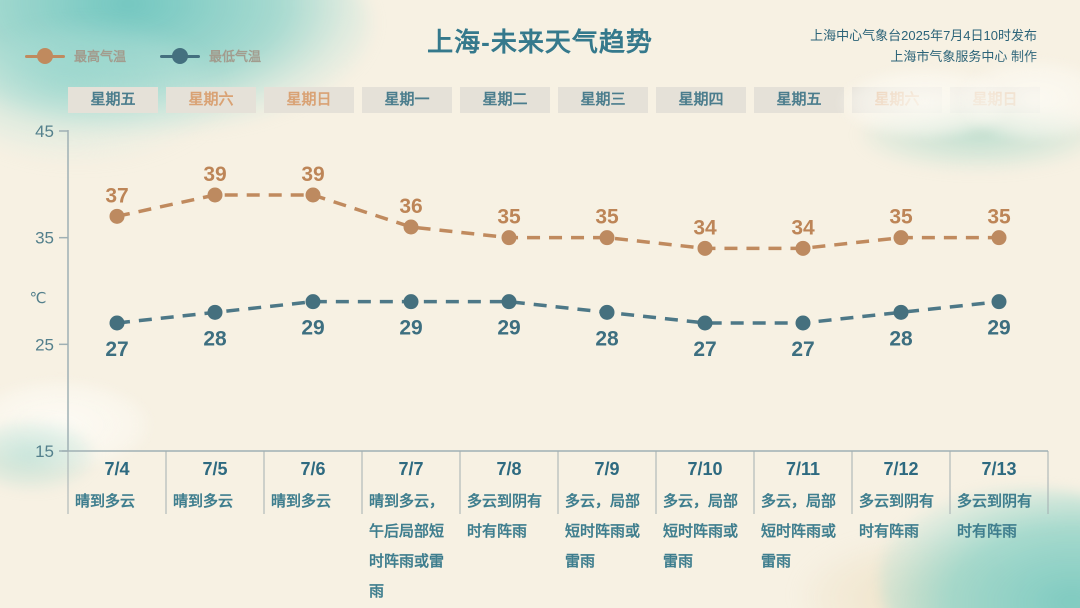  Describe the element at coordinates (505, 100) in the screenshot. I see `weekday-header: 星期二` at that location.